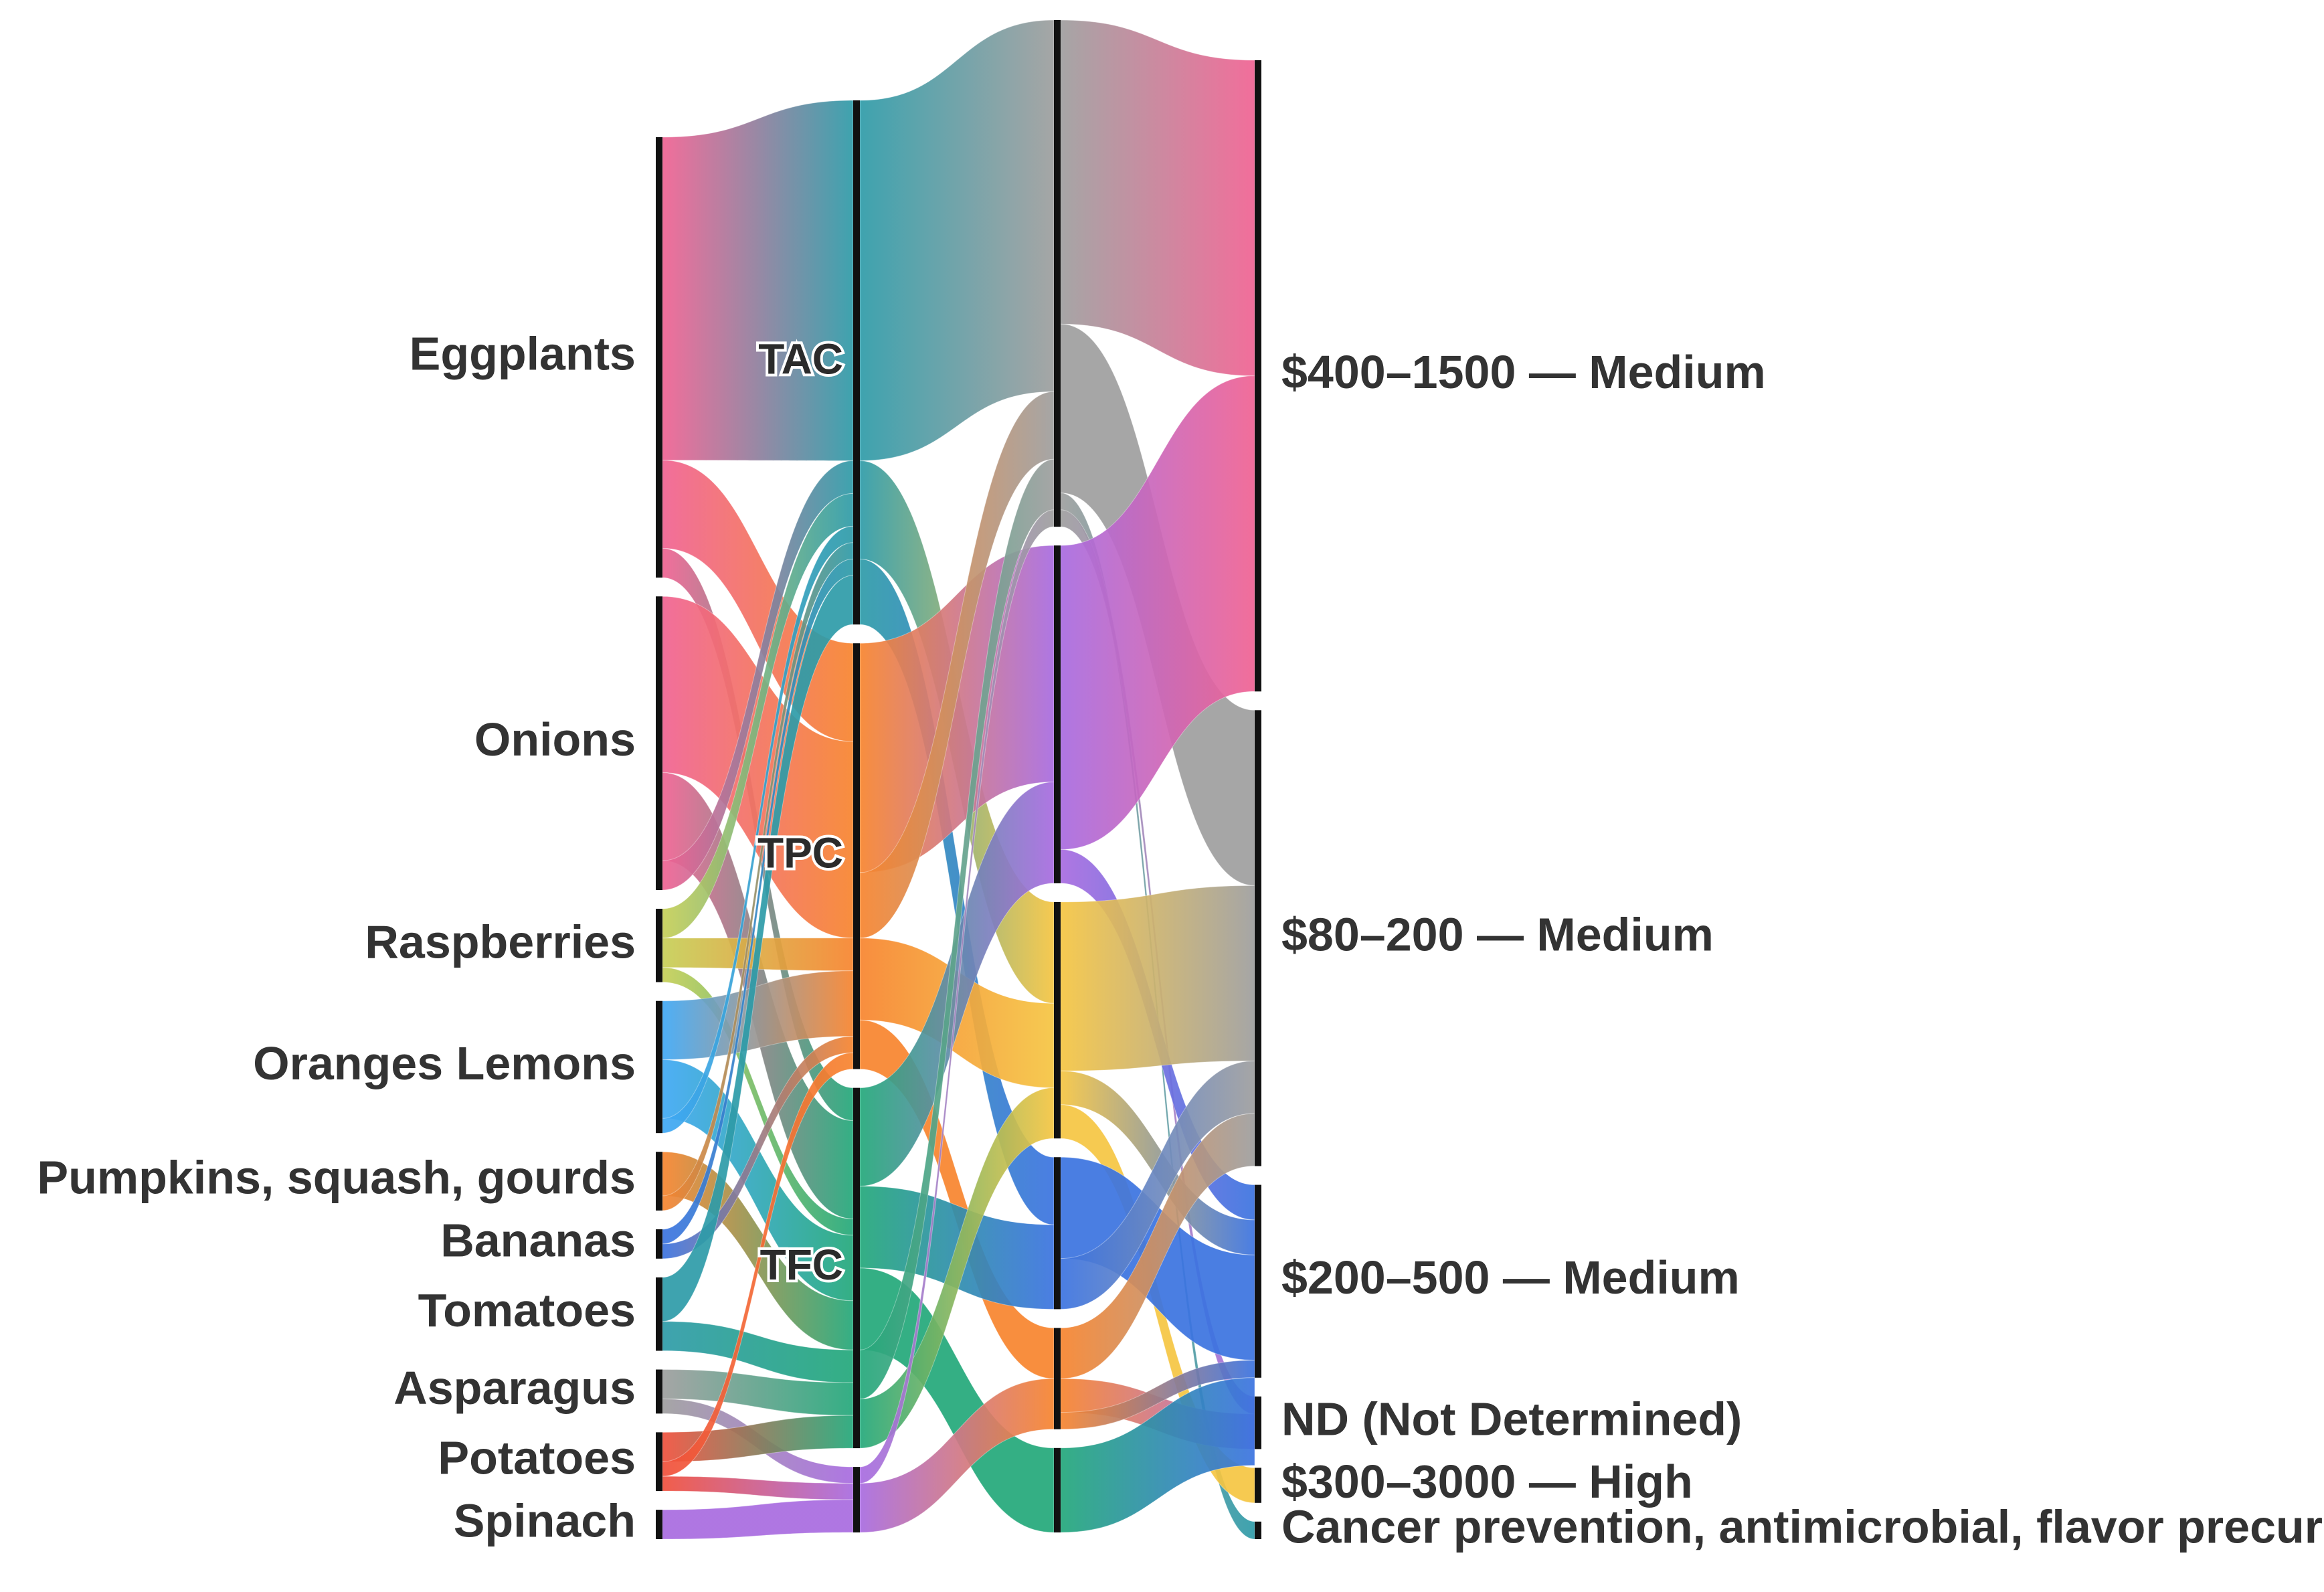 The width and height of the screenshot is (2324, 1592). Describe the element at coordinates (957, 1456) in the screenshot. I see `sankey-link-assay_other-to-c5` at that location.